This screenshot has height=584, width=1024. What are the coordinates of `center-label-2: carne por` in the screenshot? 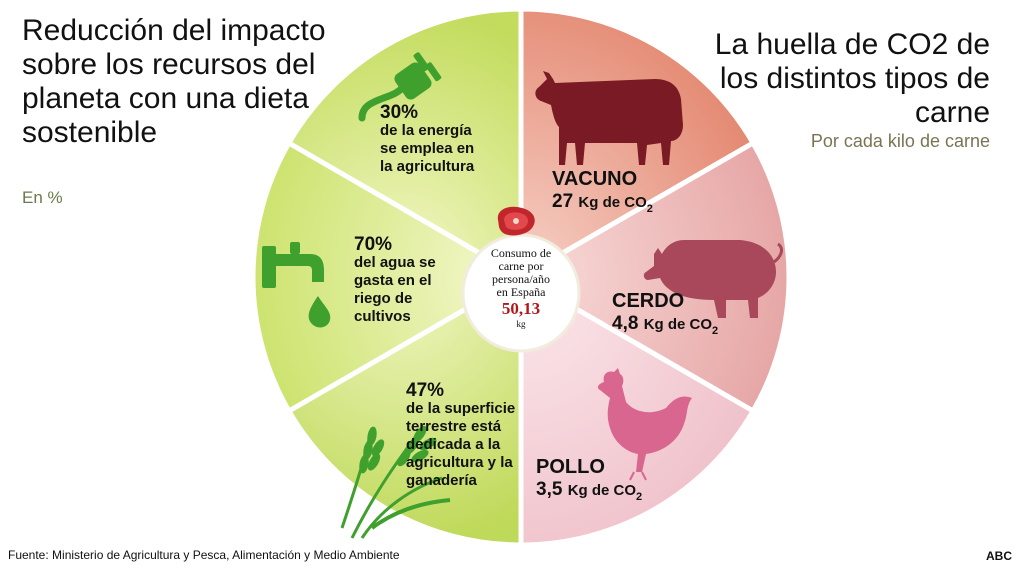 It's located at (521, 266).